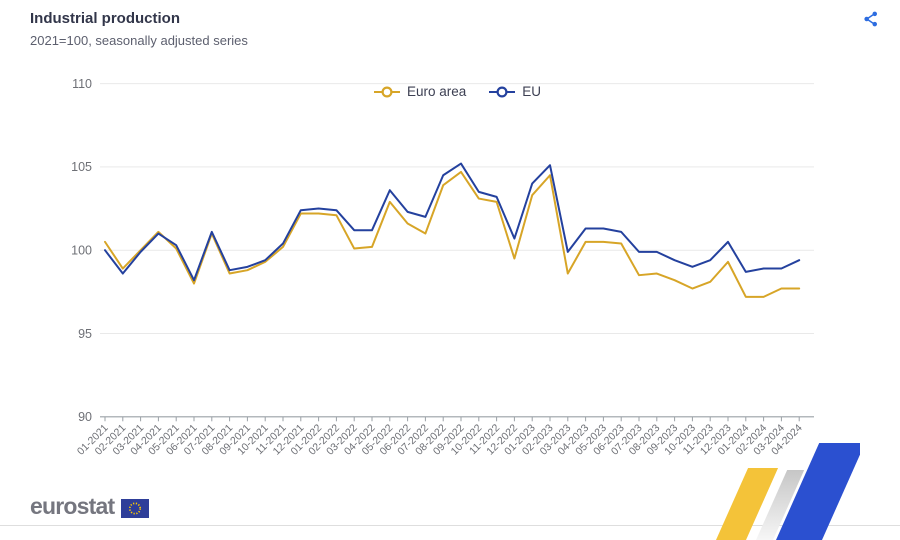 The image size is (900, 540). I want to click on share-button, so click(871, 19).